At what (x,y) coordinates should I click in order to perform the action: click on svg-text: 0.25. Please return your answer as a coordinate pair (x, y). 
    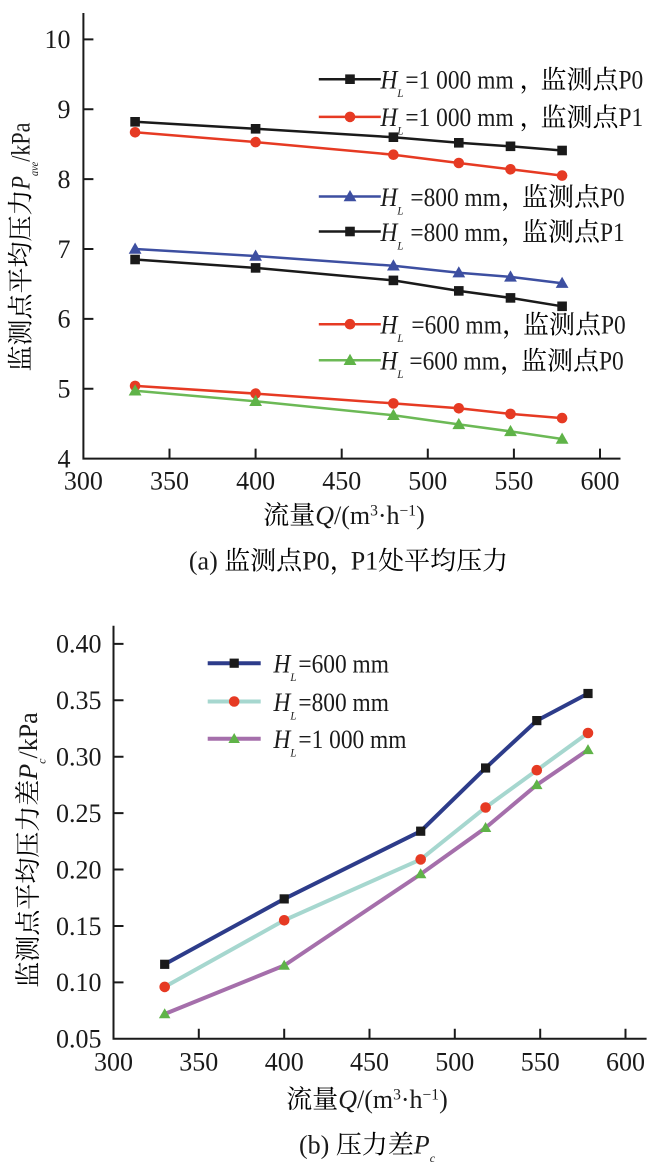
    Looking at the image, I should click on (79, 813).